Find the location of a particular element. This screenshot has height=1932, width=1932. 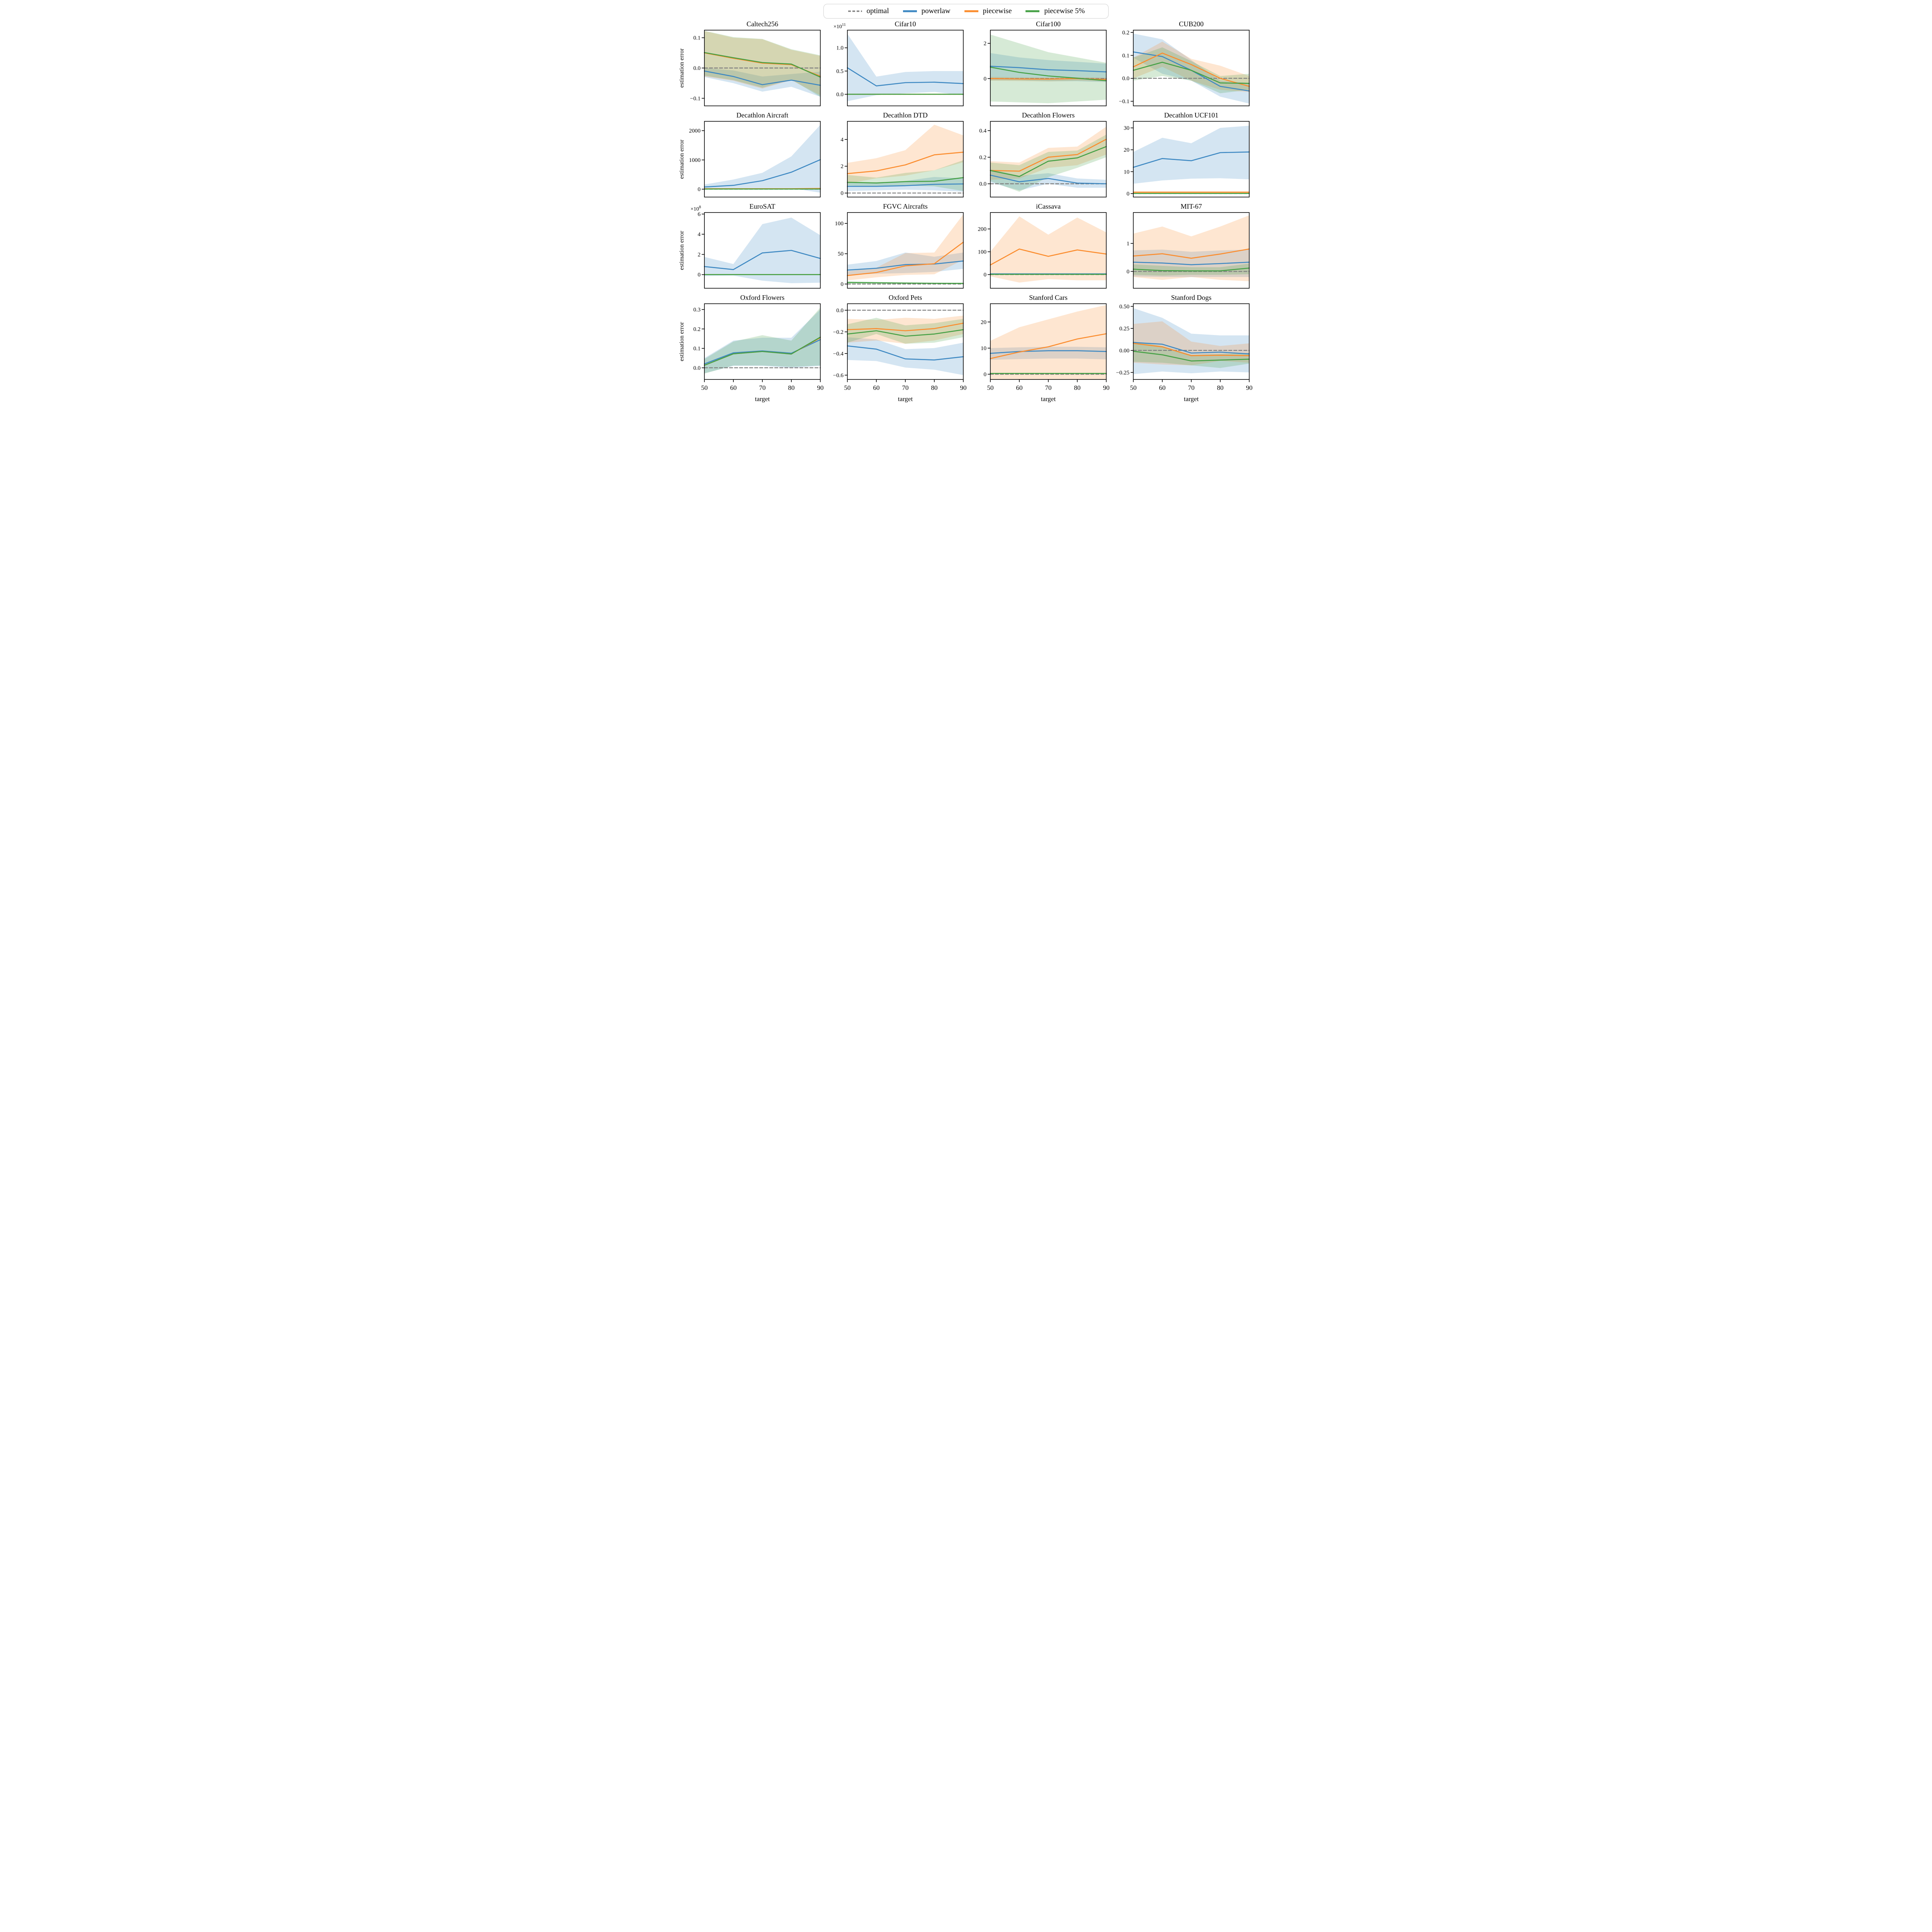

subplot-title: Decathlon DTD is located at coordinates (905, 115).